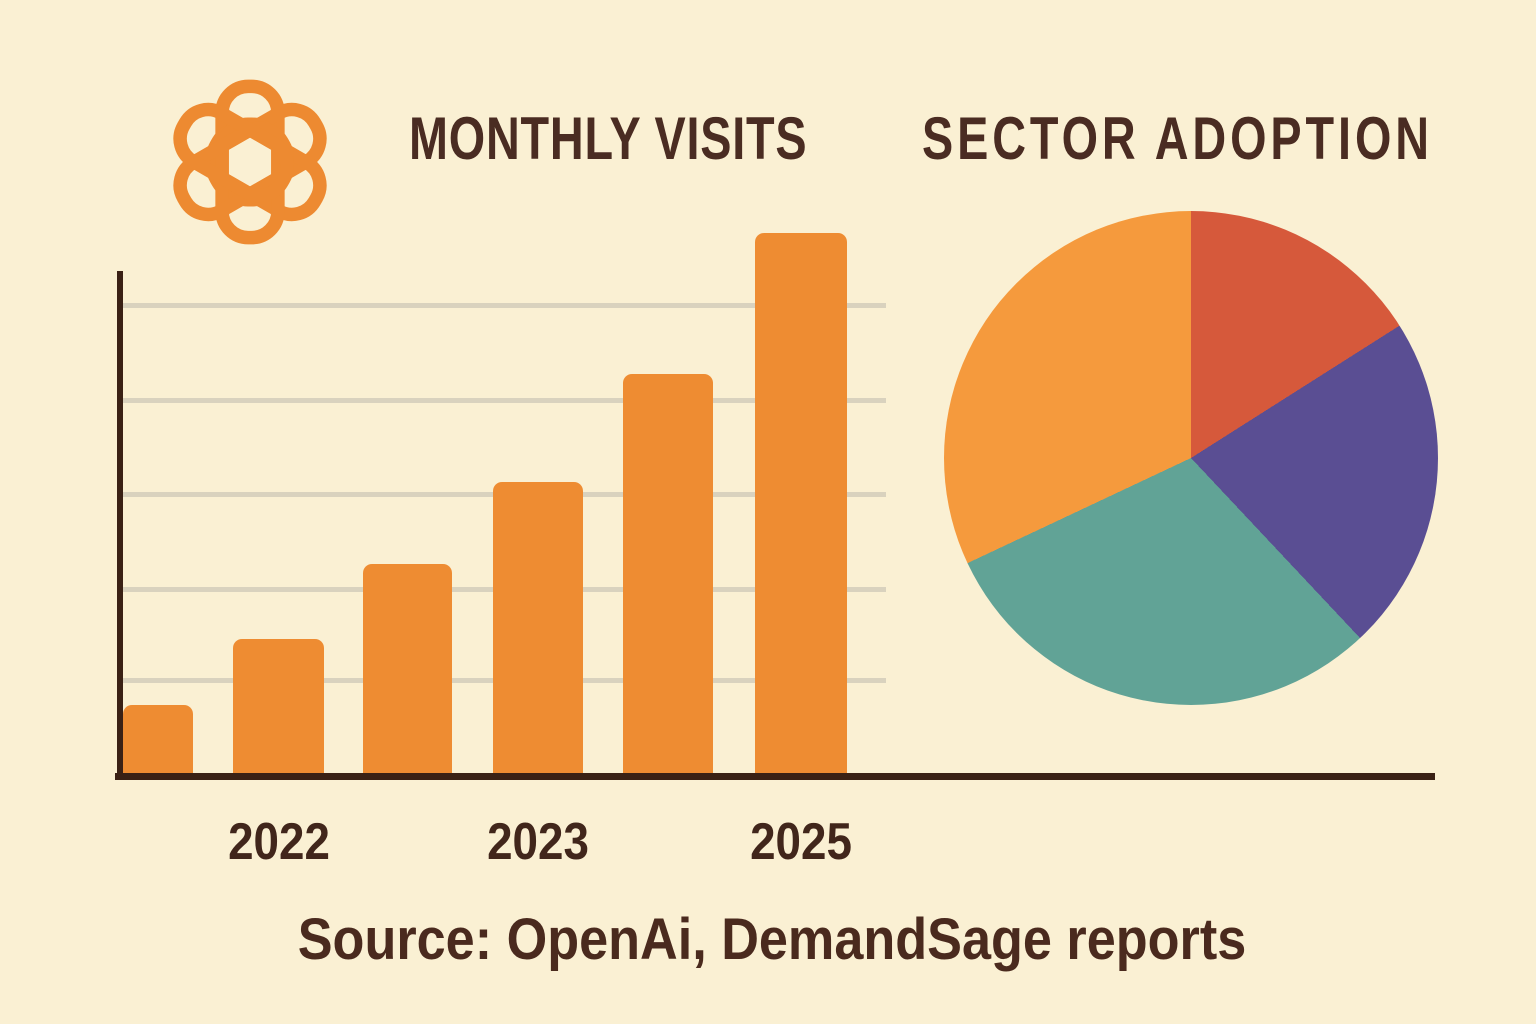 This screenshot has width=1536, height=1024. I want to click on bar-2025, so click(801, 505).